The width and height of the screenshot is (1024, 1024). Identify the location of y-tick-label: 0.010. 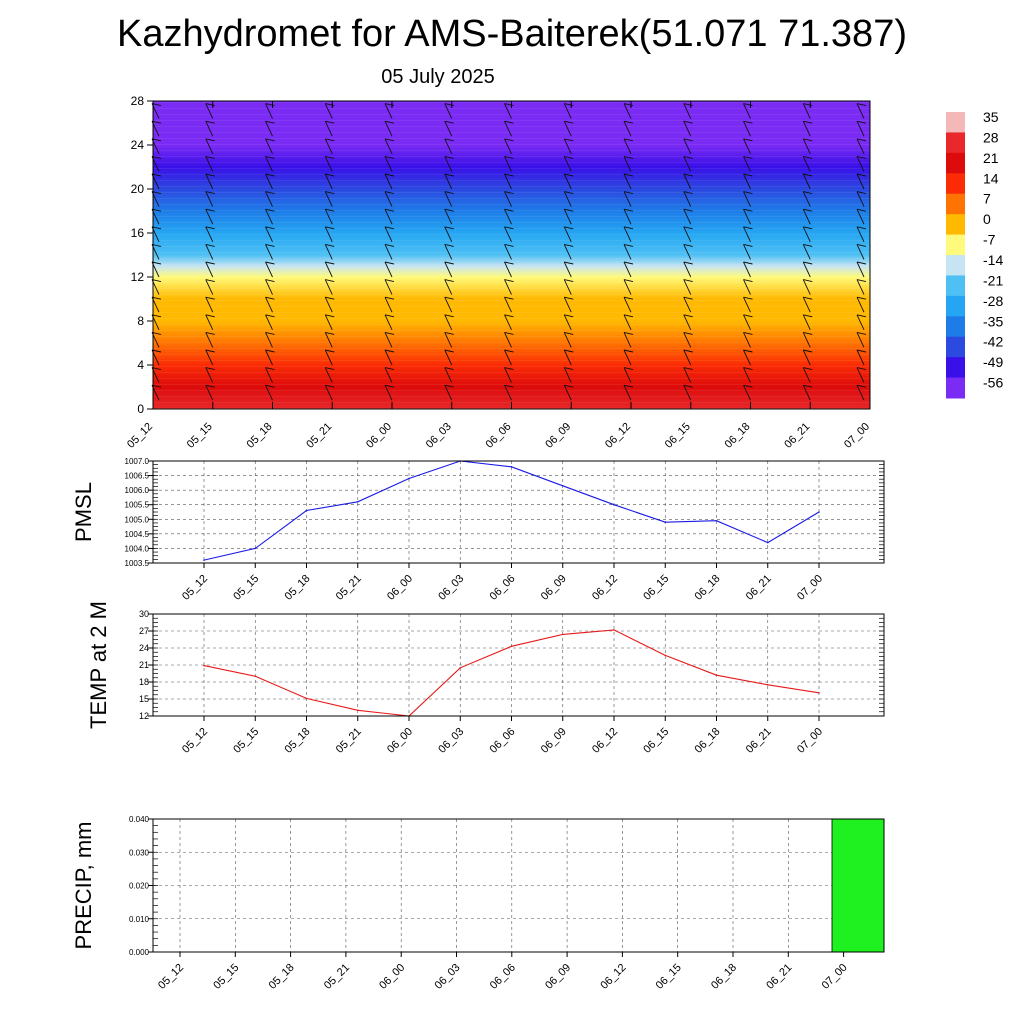
(139, 919).